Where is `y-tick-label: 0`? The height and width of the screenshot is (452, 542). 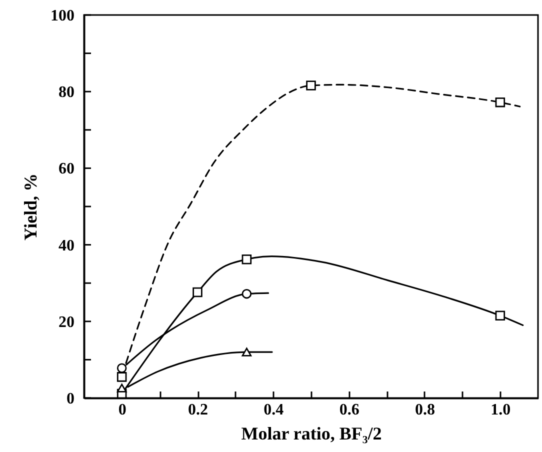 y-tick-label: 0 is located at coordinates (70, 399).